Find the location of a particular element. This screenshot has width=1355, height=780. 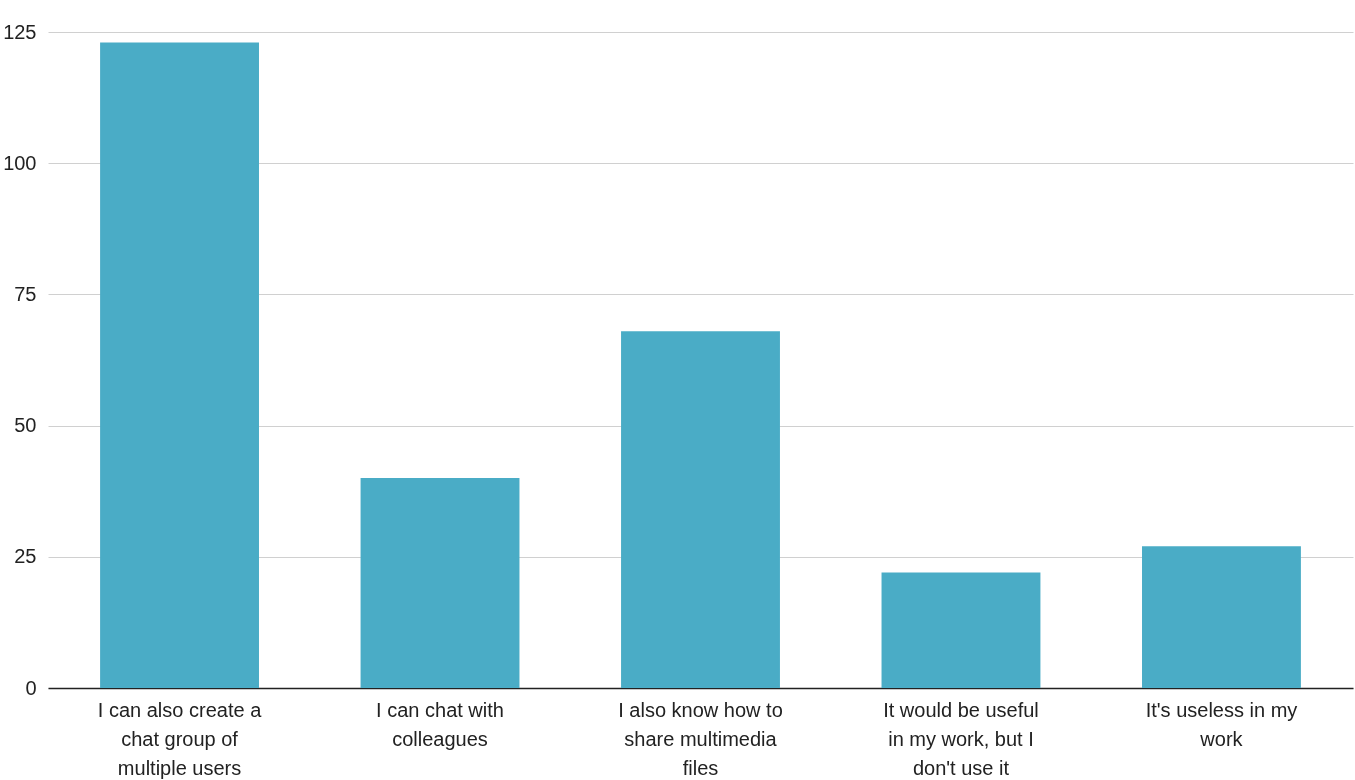

x-tick-label: I can chat with colleagues is located at coordinates (440, 724).